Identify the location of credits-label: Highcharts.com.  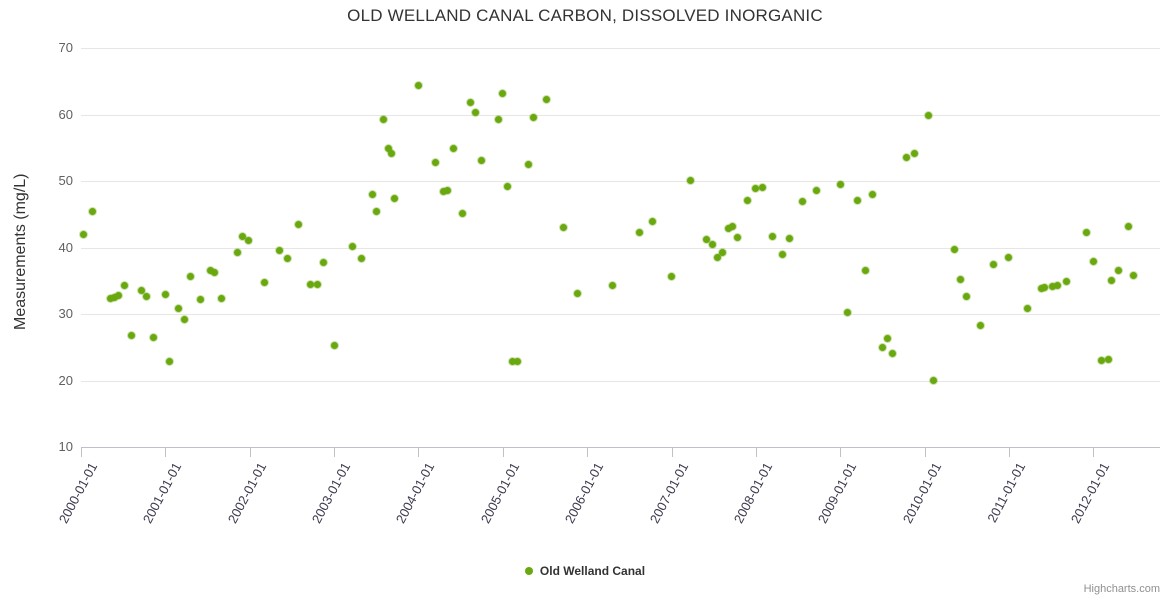
(1121, 589).